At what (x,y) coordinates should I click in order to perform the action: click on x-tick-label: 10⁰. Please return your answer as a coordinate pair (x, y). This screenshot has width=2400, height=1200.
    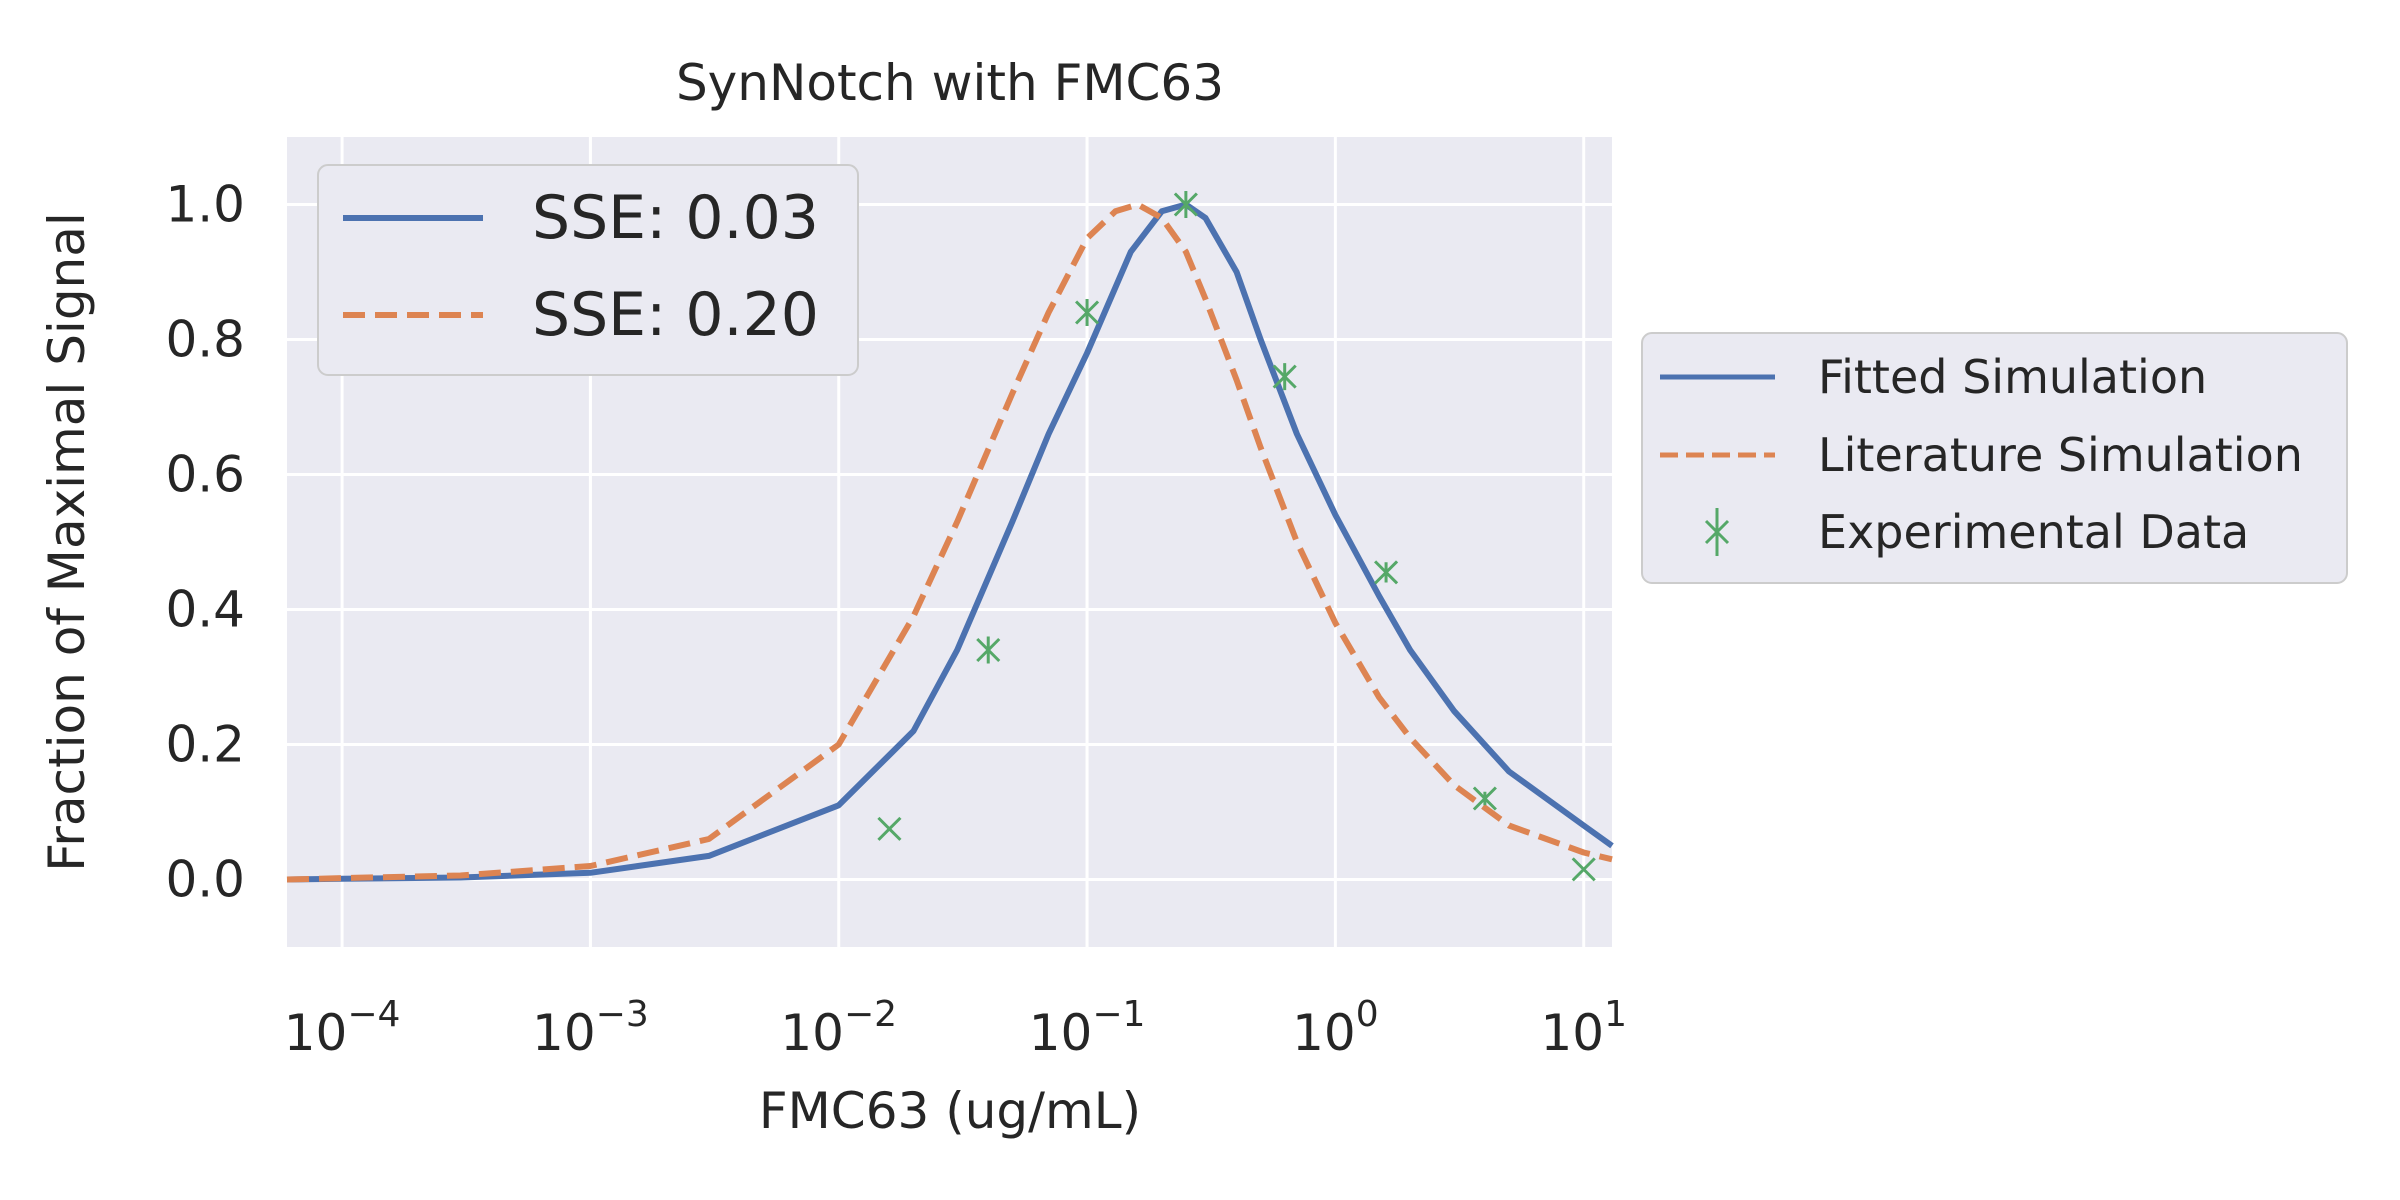
    Looking at the image, I should click on (1335, 1028).